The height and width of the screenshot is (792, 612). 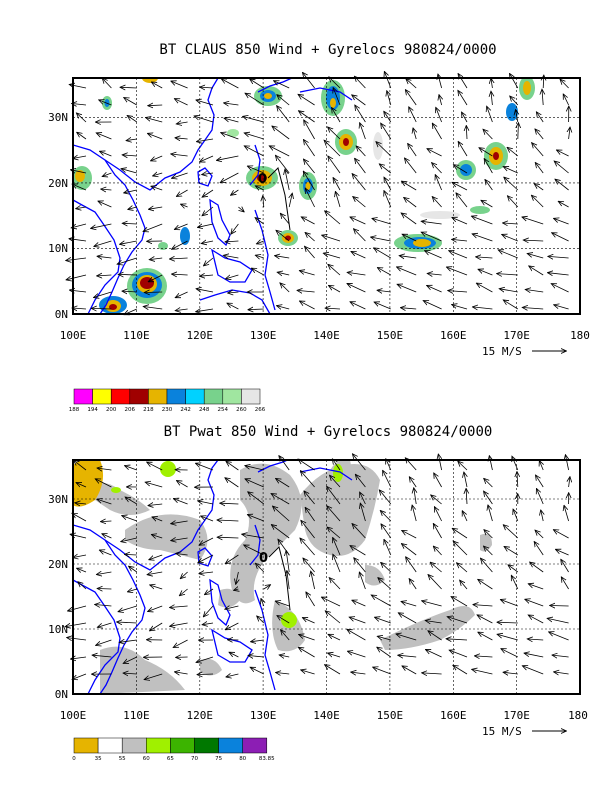 What do you see at coordinates (122, 759) in the screenshot?
I see `colorbar-label: 55` at bounding box center [122, 759].